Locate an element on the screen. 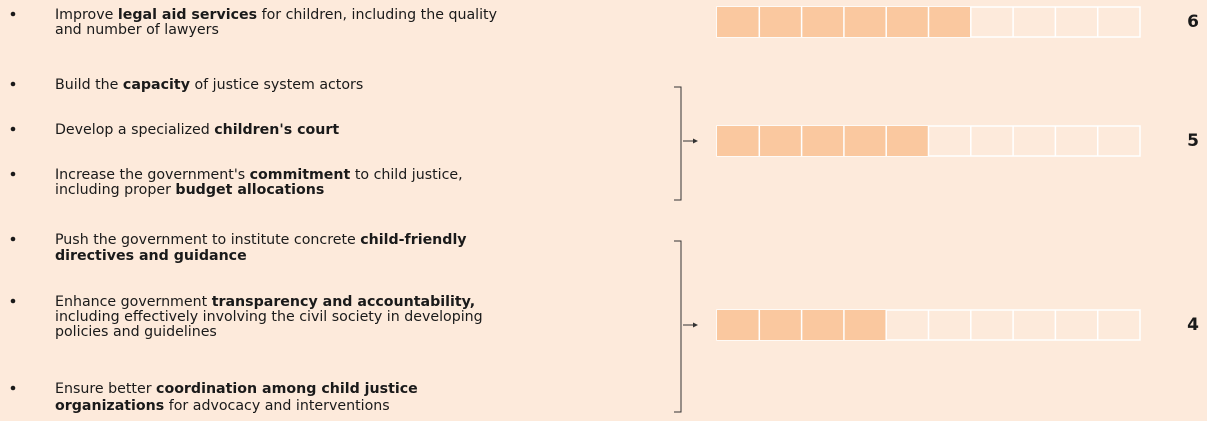  item-line: directives and guidance is located at coordinates (151, 256).